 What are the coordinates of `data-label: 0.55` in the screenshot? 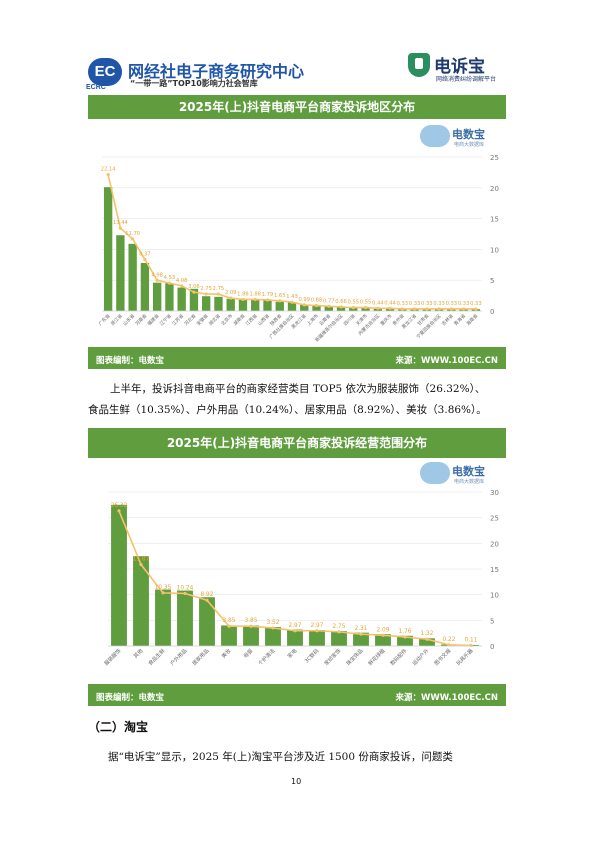 It's located at (354, 303).